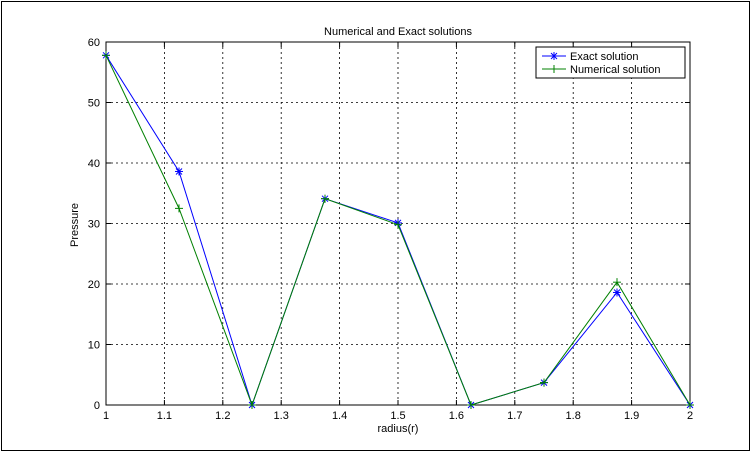 This screenshot has width=751, height=457. Describe the element at coordinates (615, 70) in the screenshot. I see `legend-entry-2: Numerical solution` at that location.